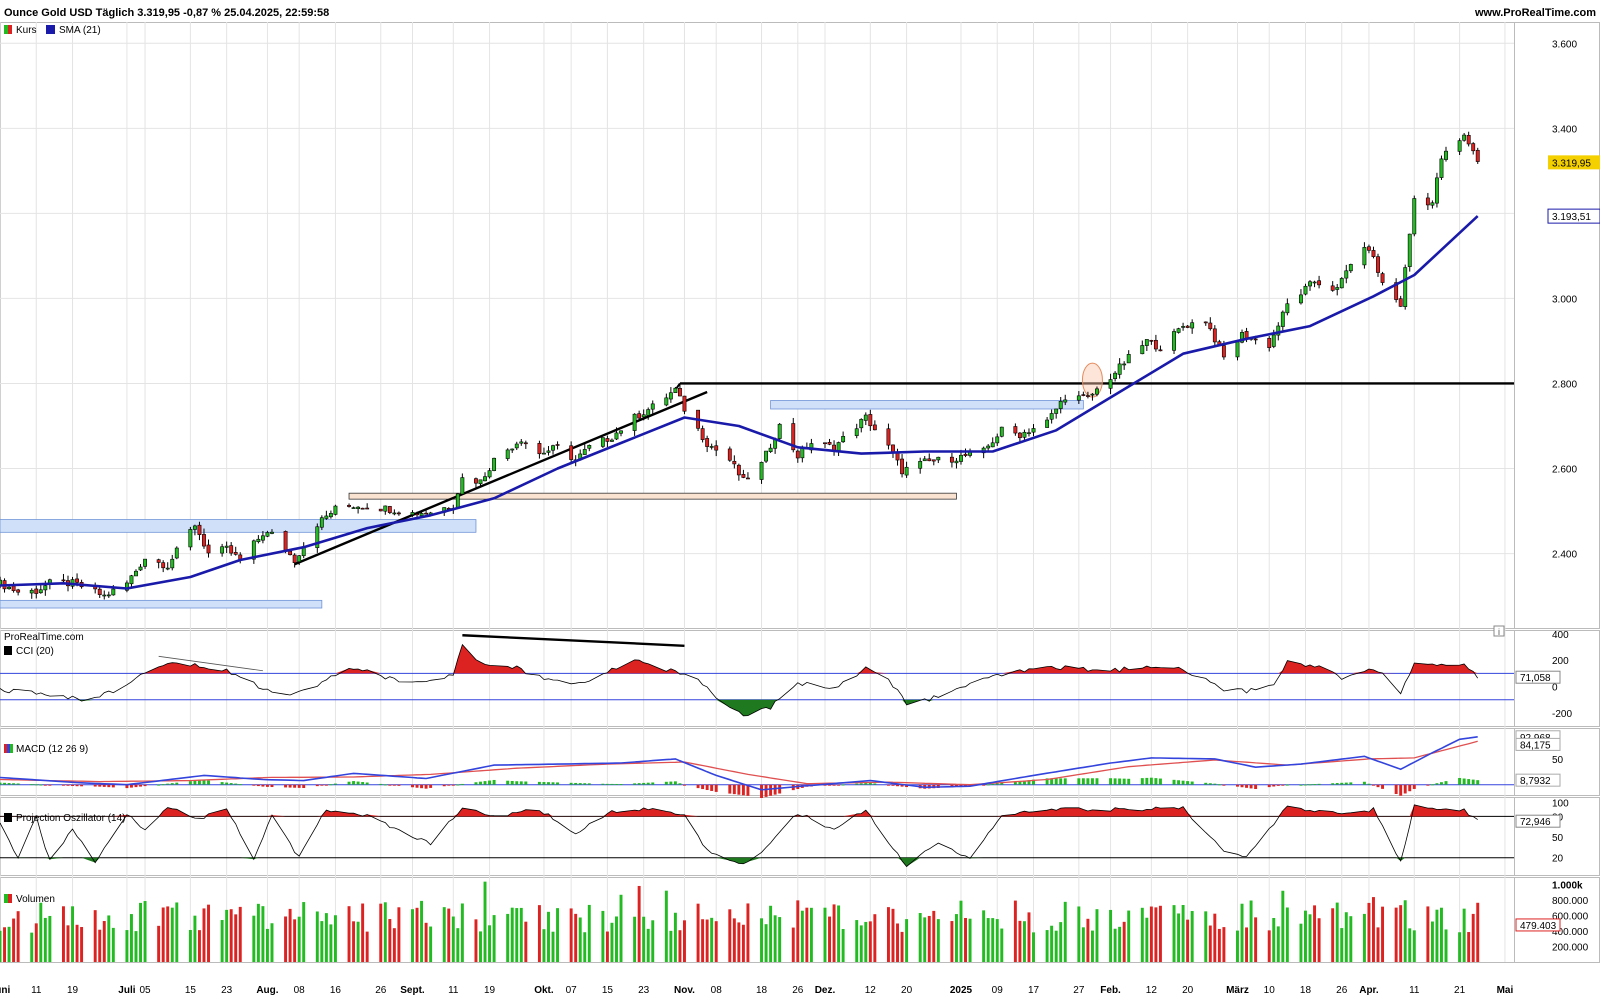 The width and height of the screenshot is (1600, 1000). I want to click on x-tick-label: Dez., so click(825, 990).